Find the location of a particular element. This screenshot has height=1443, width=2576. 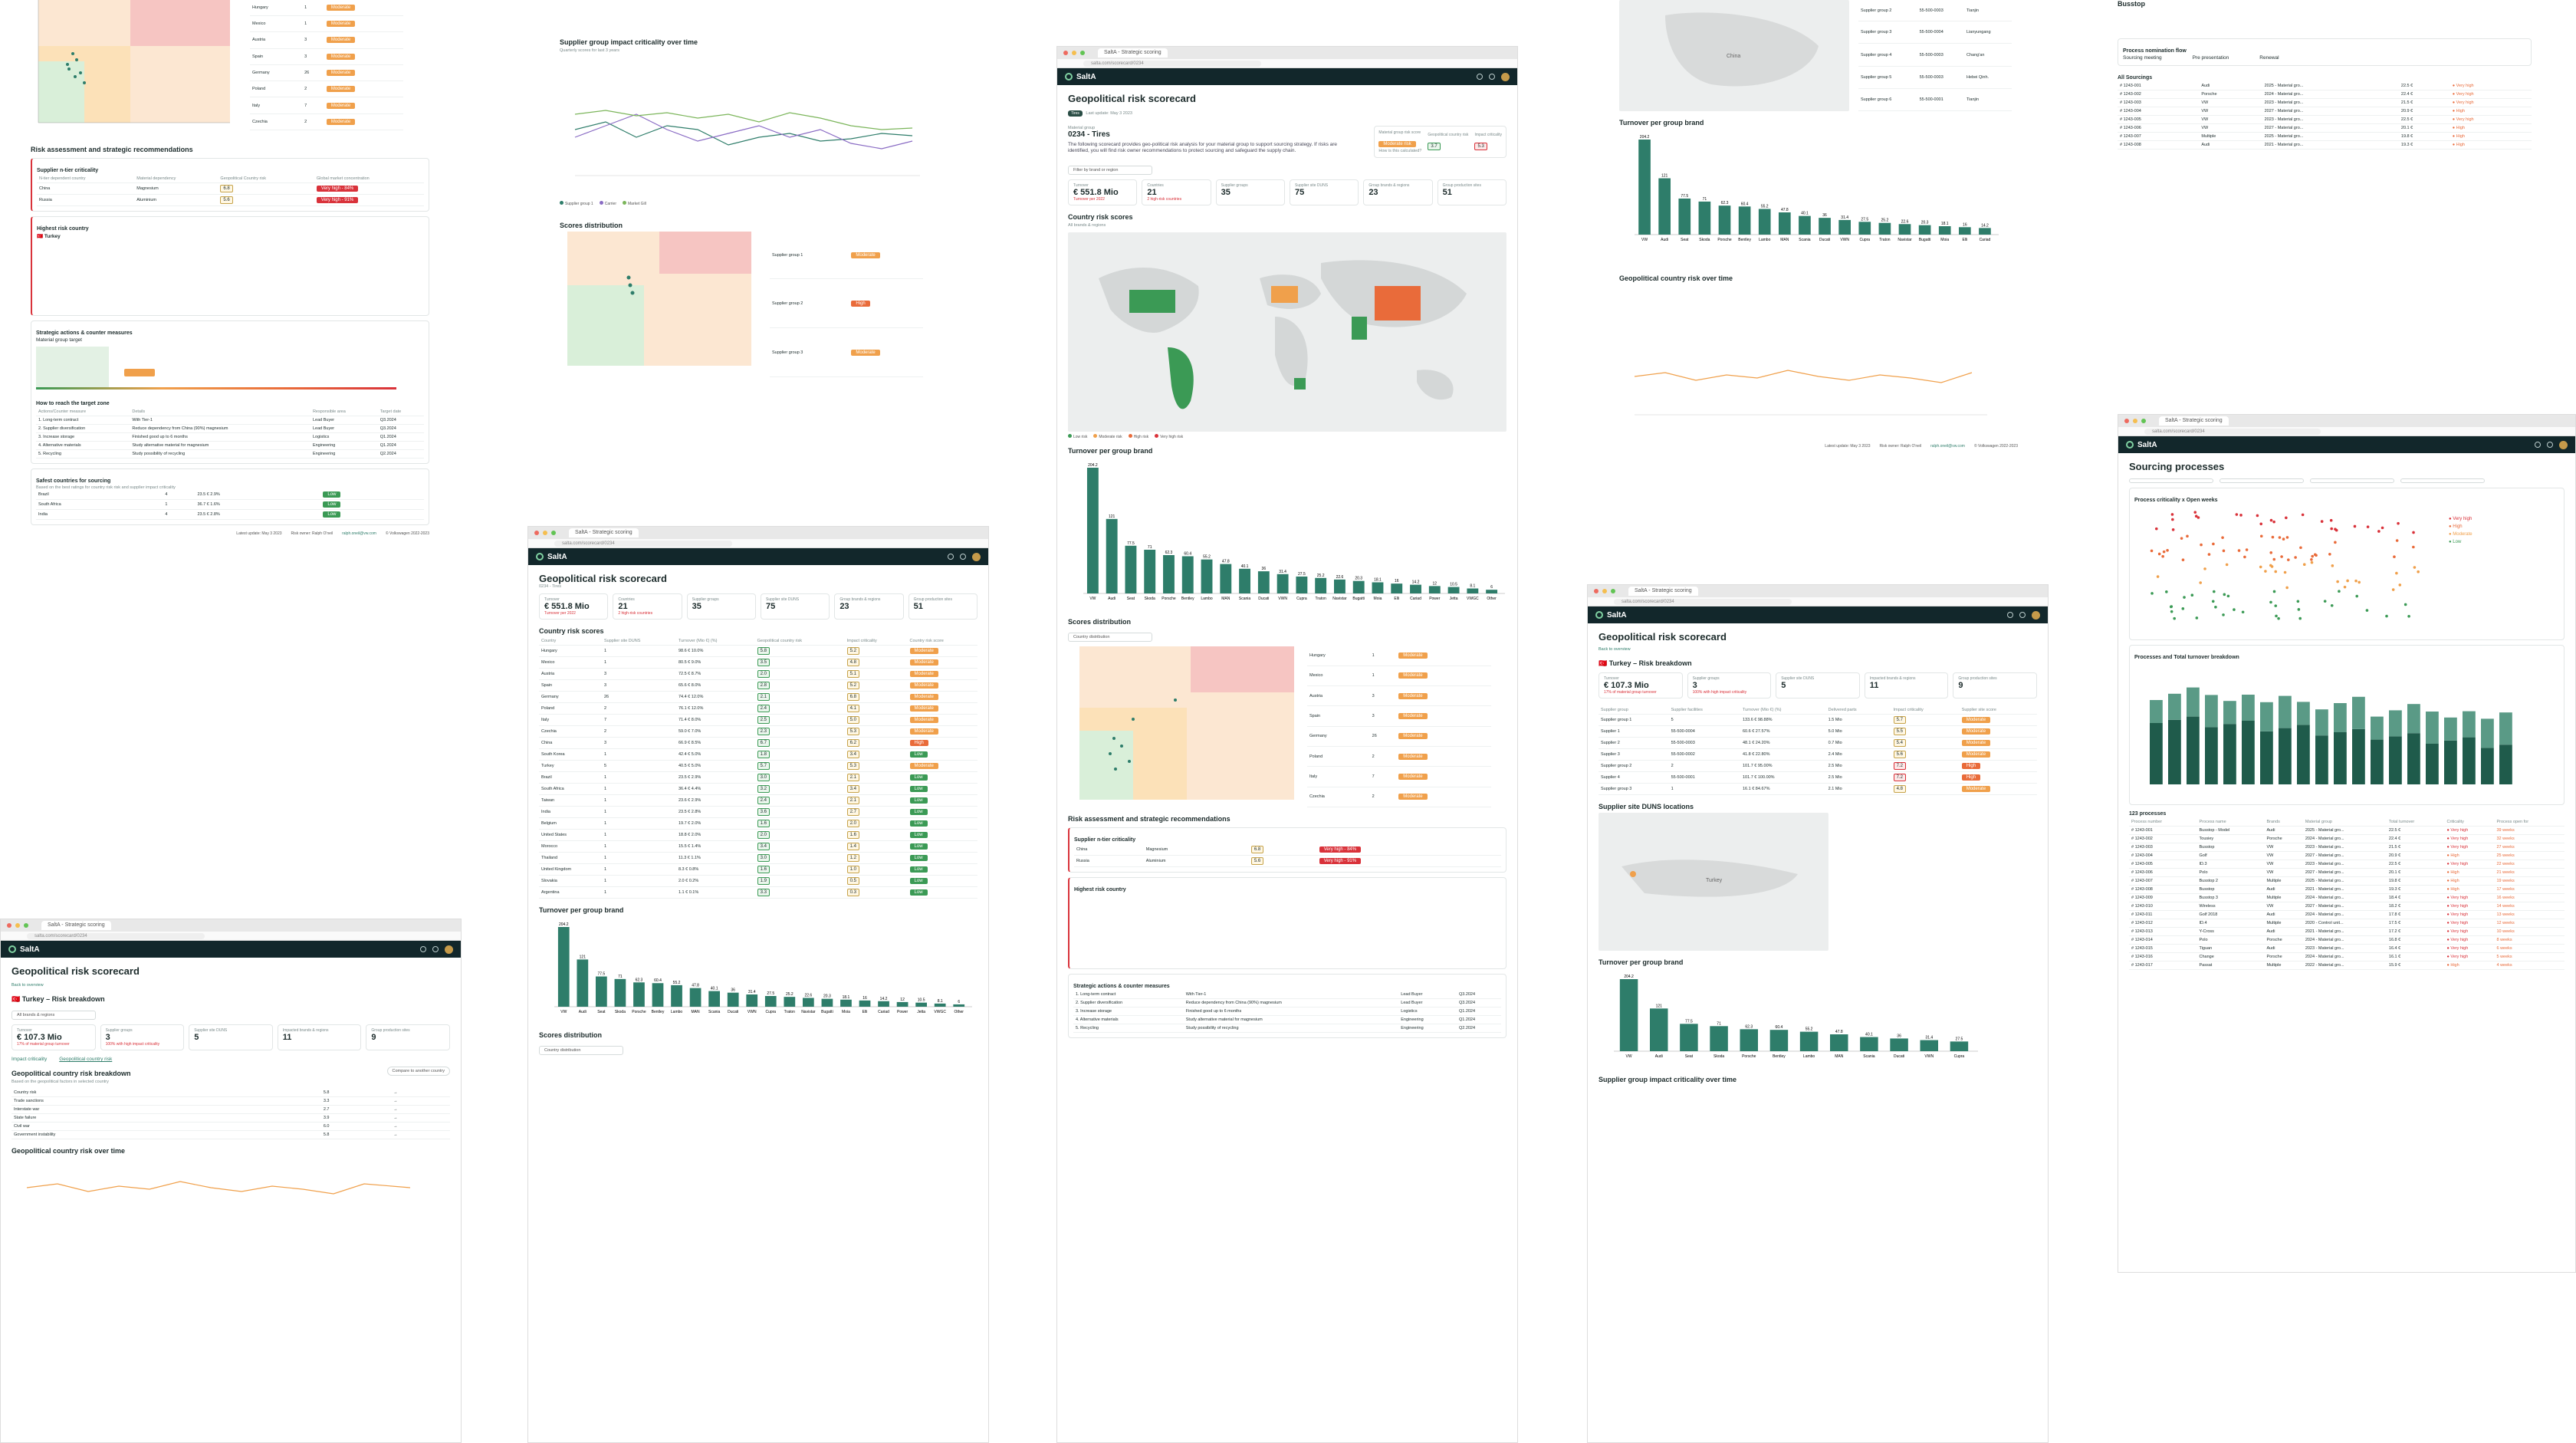

table-row: South Africa 1 36.4 € 4.4% 3.2 3.4 Low is located at coordinates (758, 789).